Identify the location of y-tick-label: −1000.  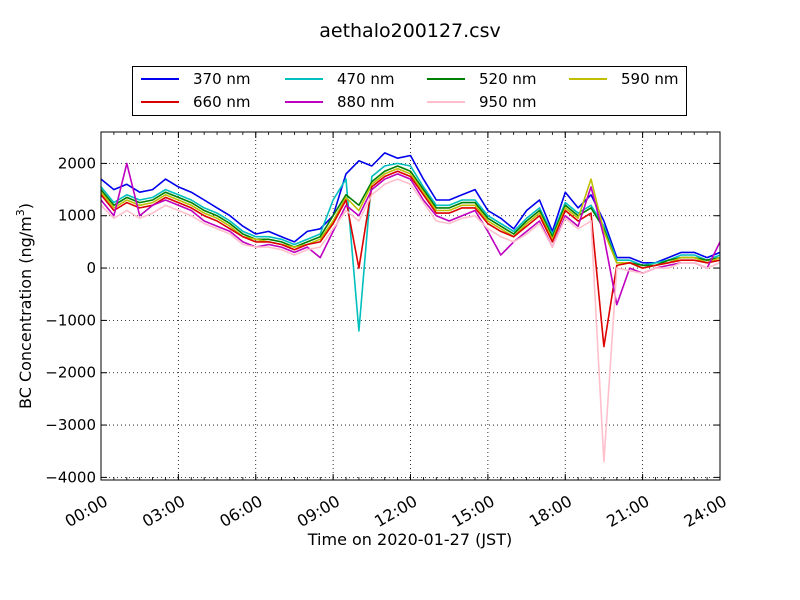
(70, 320).